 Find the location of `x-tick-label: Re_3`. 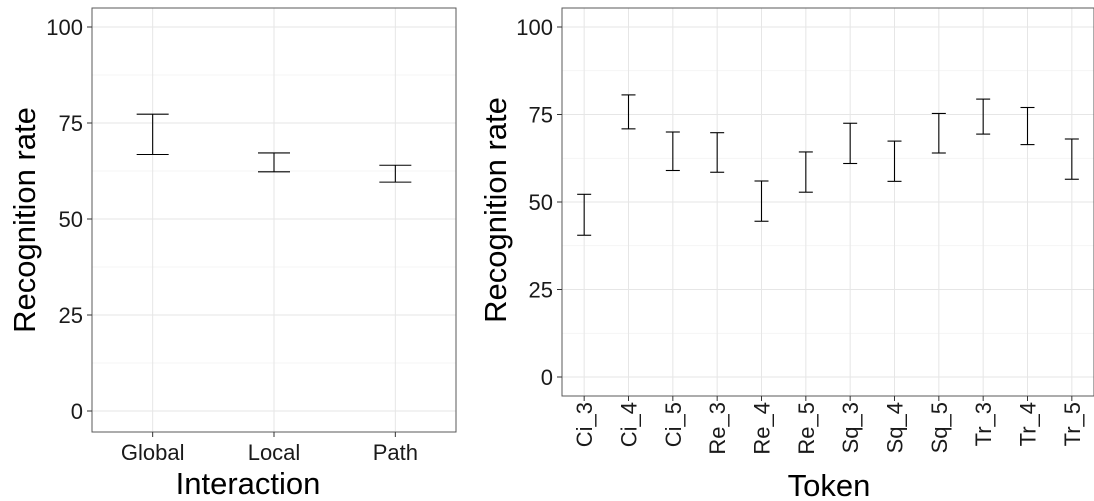

x-tick-label: Re_3 is located at coordinates (717, 428).